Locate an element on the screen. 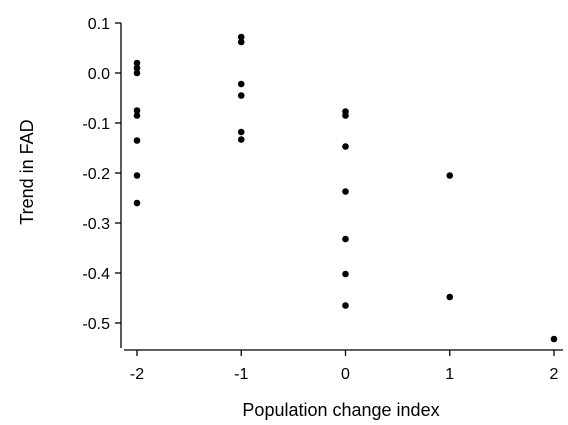 The image size is (568, 425). x-tick-label: 2 is located at coordinates (554, 374).